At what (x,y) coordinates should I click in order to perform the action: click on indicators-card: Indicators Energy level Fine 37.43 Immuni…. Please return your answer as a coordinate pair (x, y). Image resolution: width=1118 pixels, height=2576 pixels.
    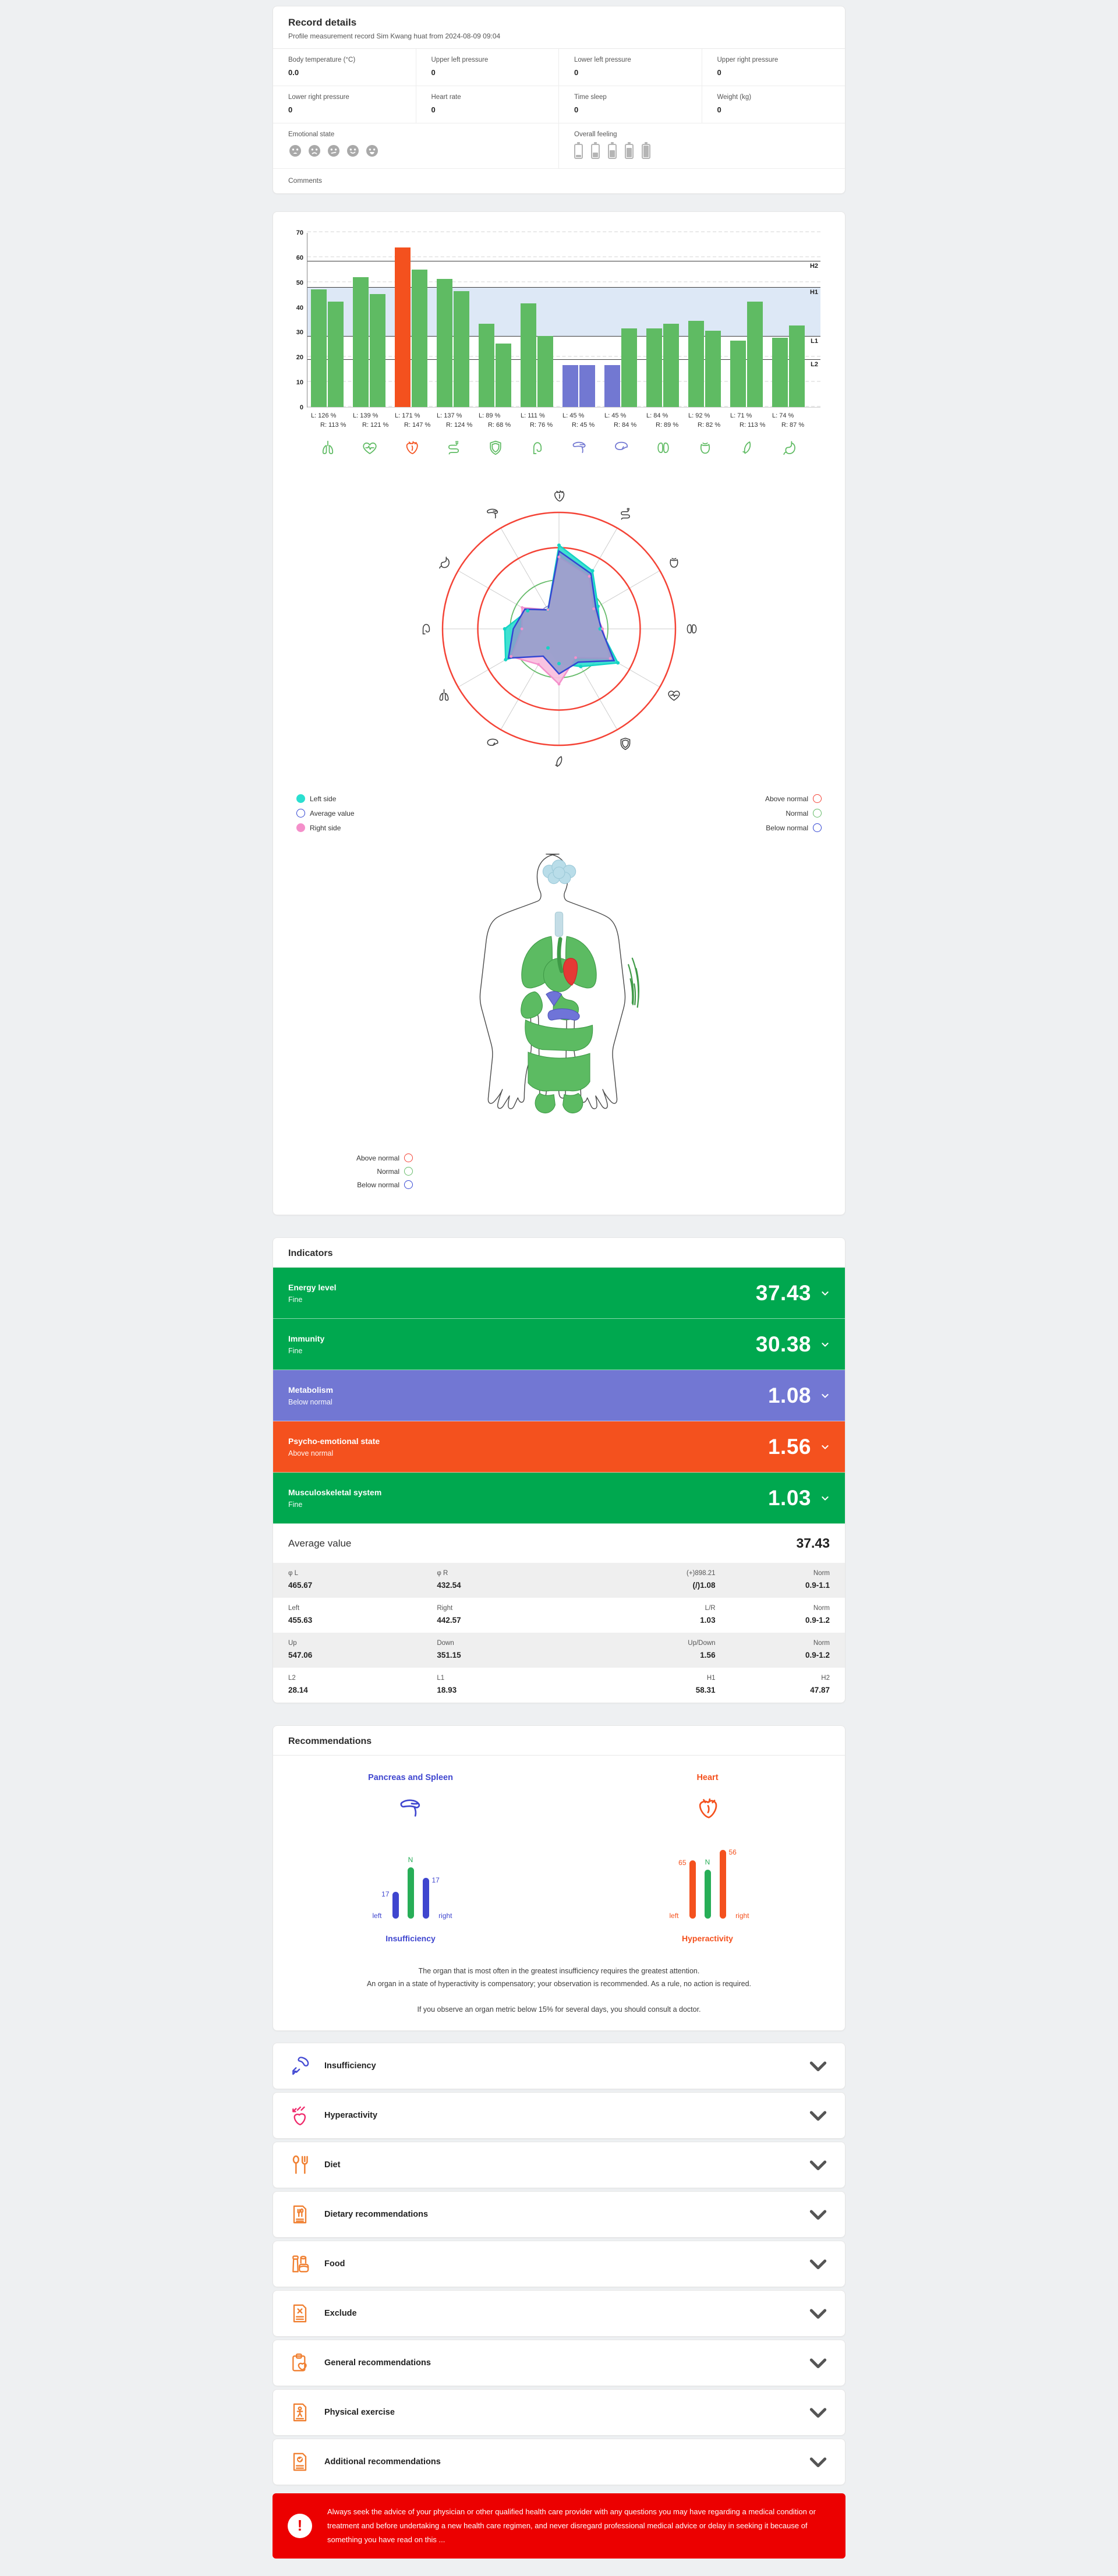
    Looking at the image, I should click on (559, 1470).